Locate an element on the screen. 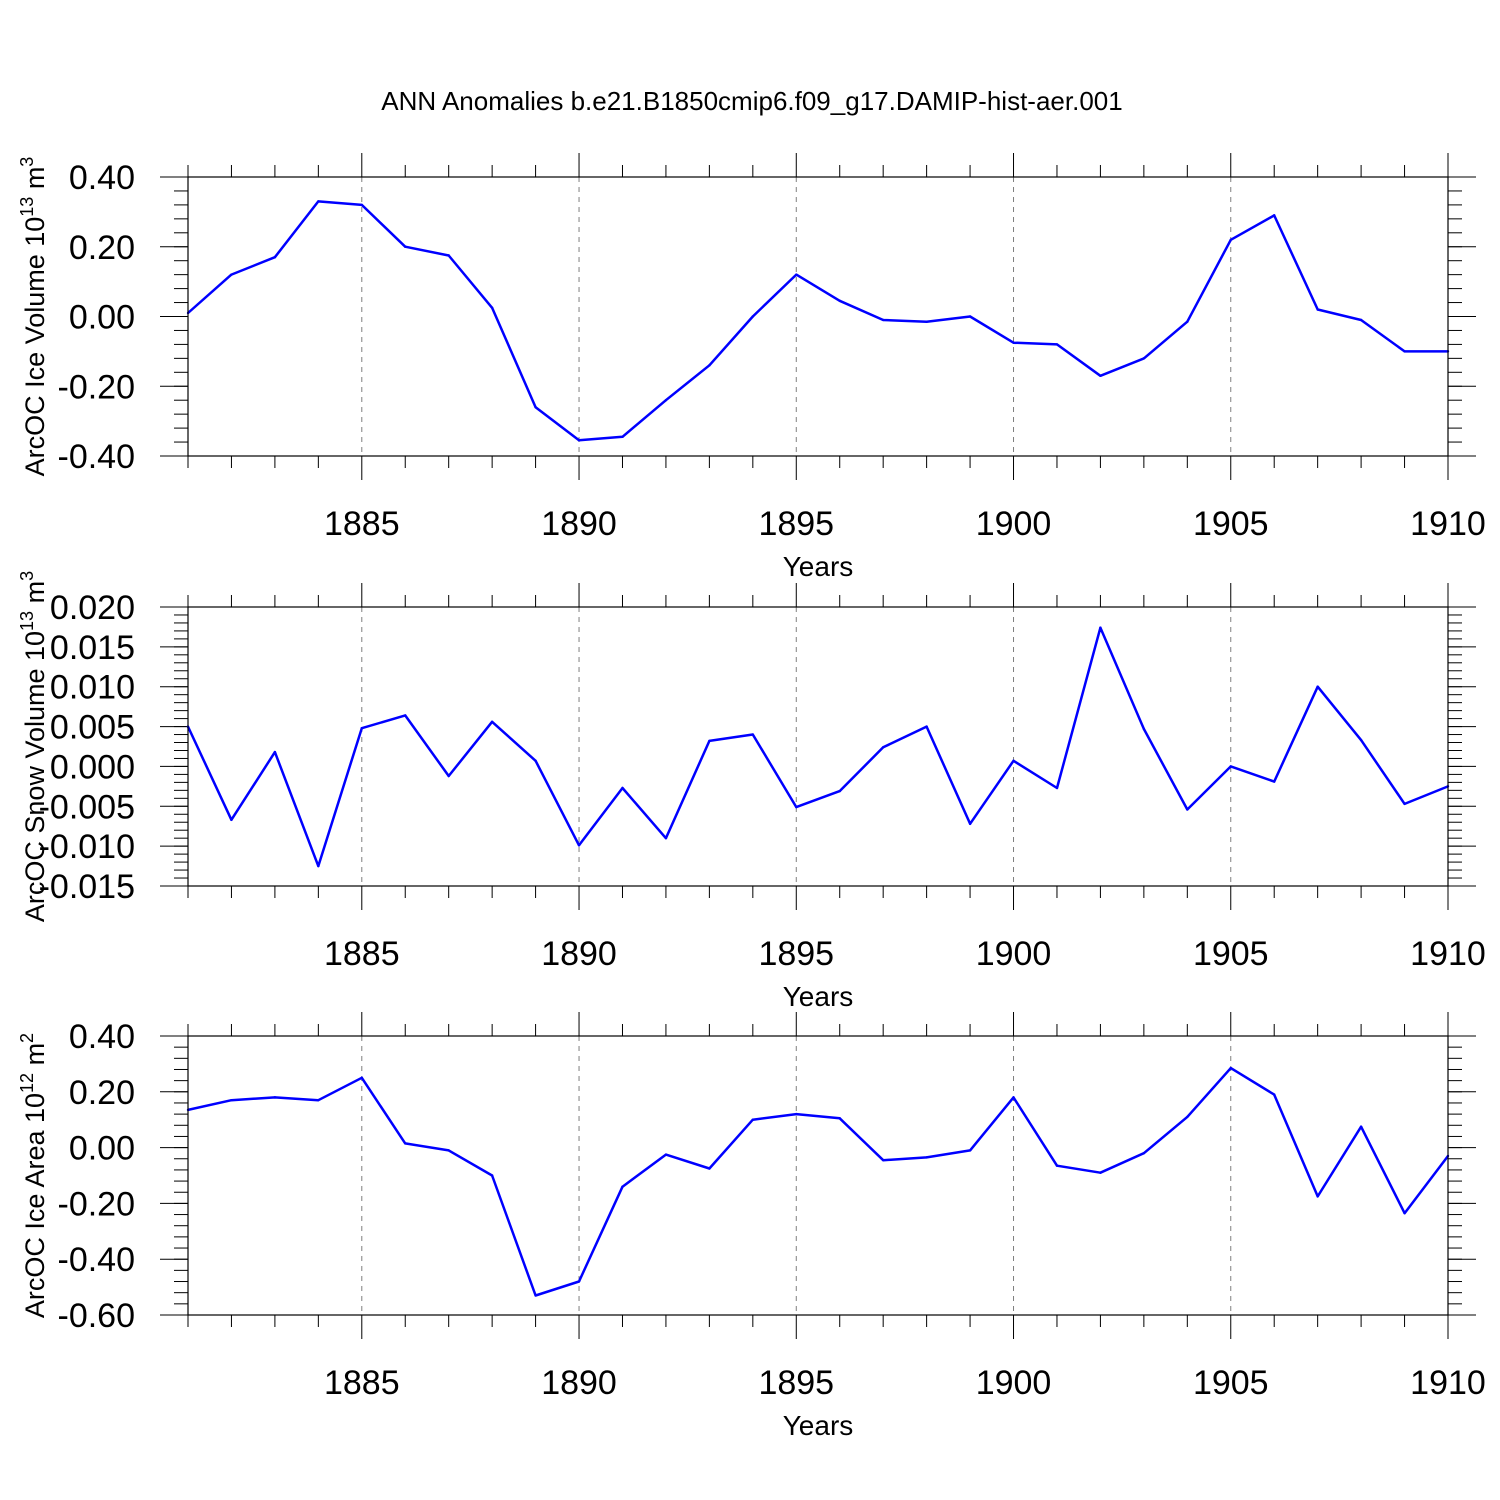  y-tick-label: 0.010 is located at coordinates (92, 688).